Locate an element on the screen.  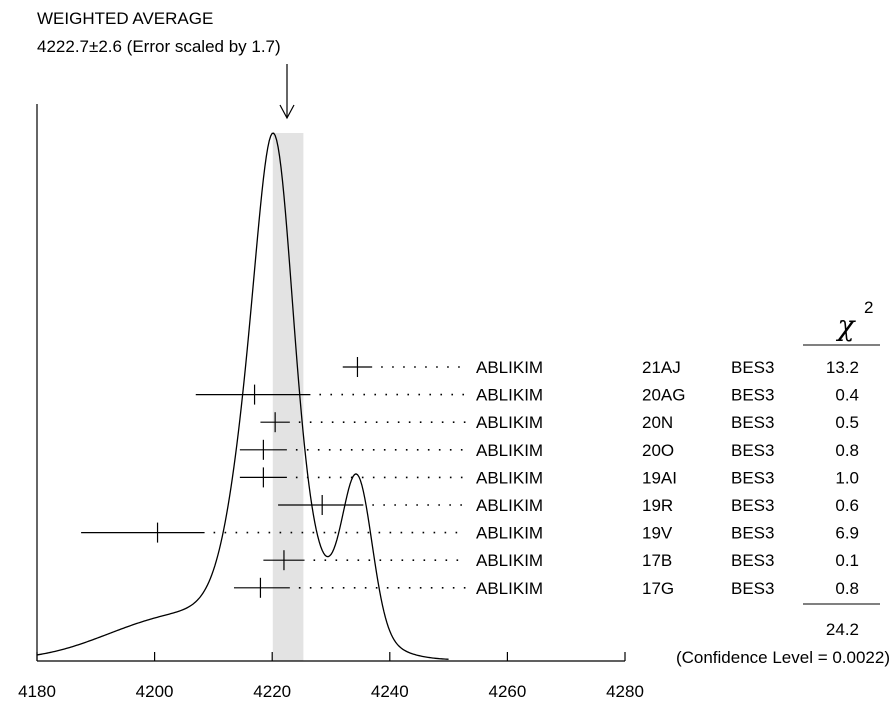
measurement-row-17B: ABLIKIM 17B BES3 0.1 is located at coordinates (561, 560).